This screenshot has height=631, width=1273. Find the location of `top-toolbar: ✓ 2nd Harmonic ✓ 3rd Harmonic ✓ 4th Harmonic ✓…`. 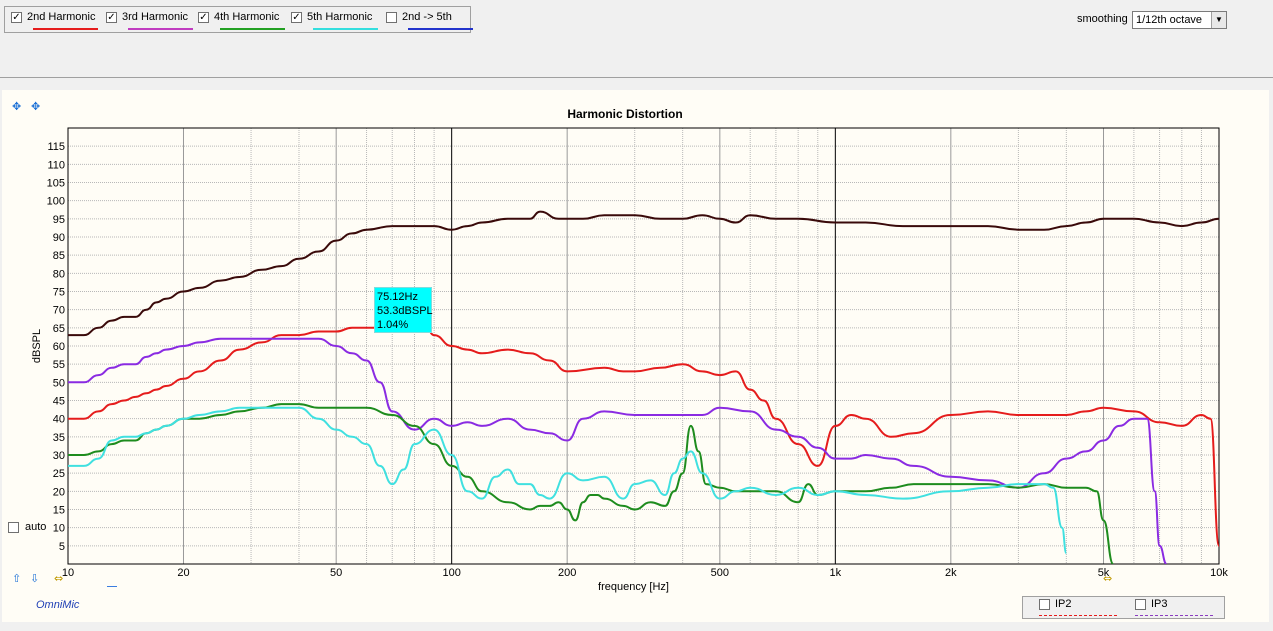

top-toolbar: ✓ 2nd Harmonic ✓ 3rd Harmonic ✓ 4th Harmonic ✓… is located at coordinates (636, 39).